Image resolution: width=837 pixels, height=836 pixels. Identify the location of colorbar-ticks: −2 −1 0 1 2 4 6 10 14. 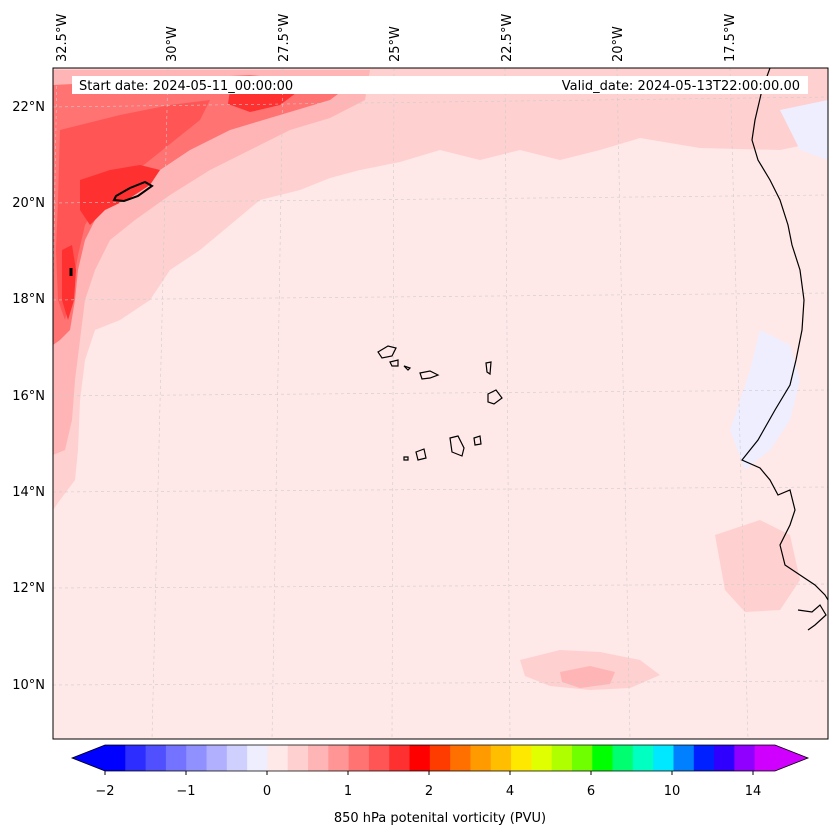
(428, 791).